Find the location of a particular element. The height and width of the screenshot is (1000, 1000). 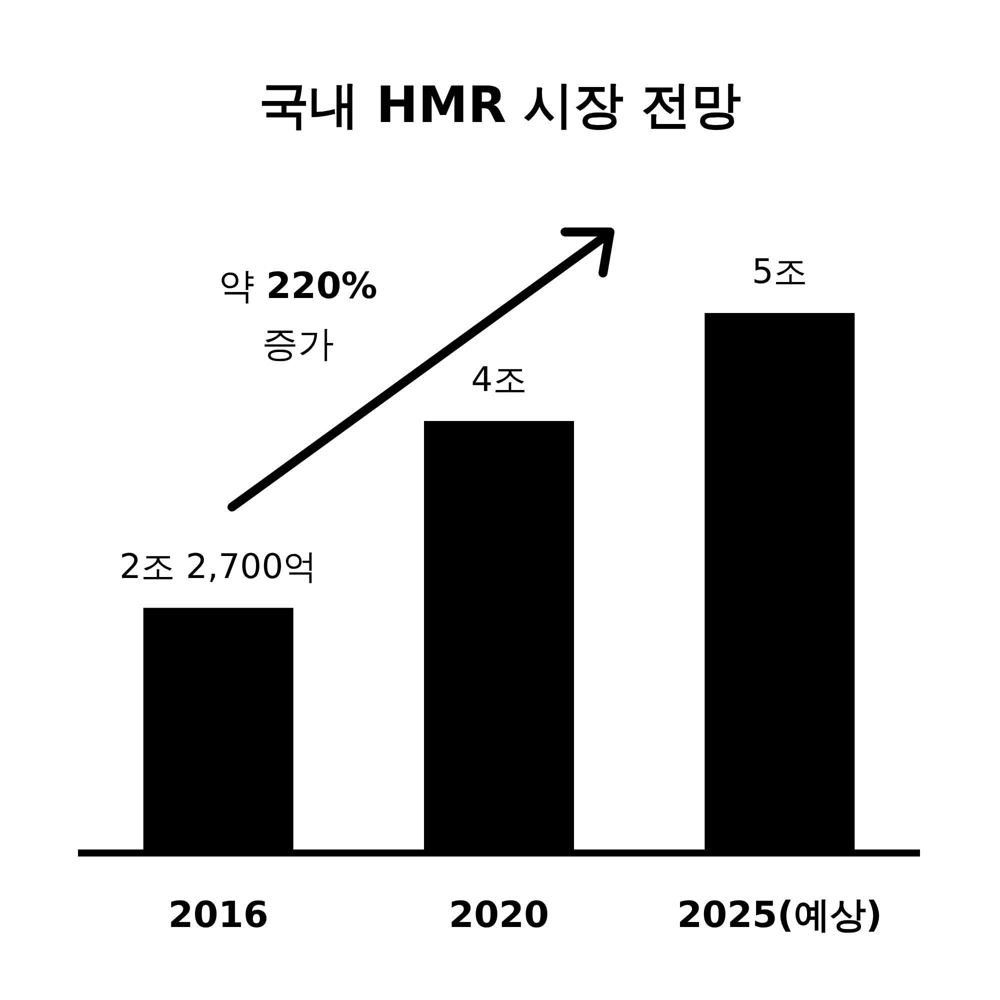

chart-title: 국내 HMR 시장 전망 is located at coordinates (500, 105).